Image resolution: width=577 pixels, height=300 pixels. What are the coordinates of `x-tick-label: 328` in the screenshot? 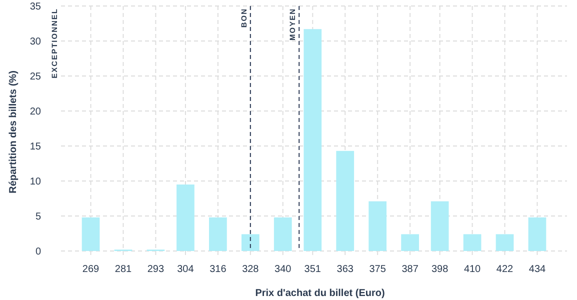 It's located at (251, 269).